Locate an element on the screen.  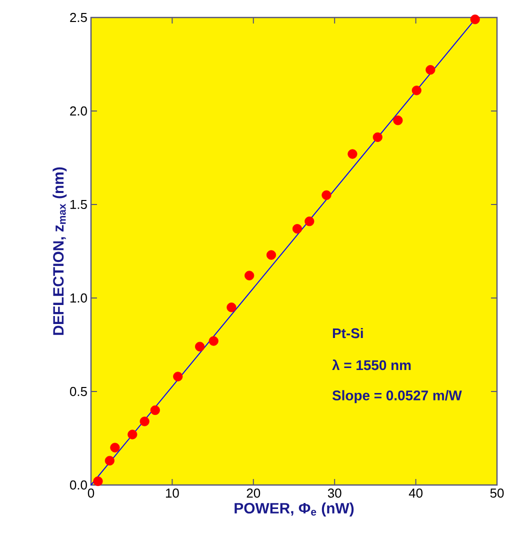
x-tick-label: 50 is located at coordinates (497, 493).